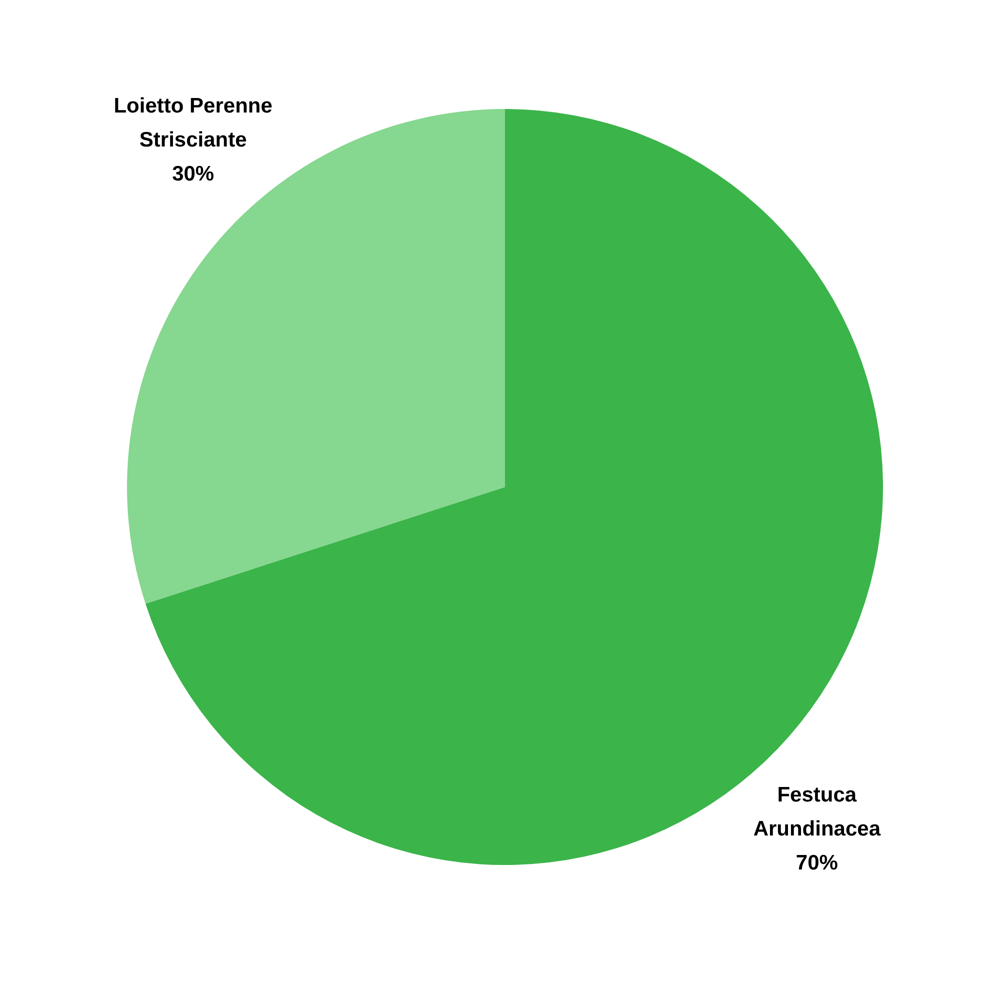 The image size is (1000, 1000). I want to click on data-label: 30%, so click(193, 174).